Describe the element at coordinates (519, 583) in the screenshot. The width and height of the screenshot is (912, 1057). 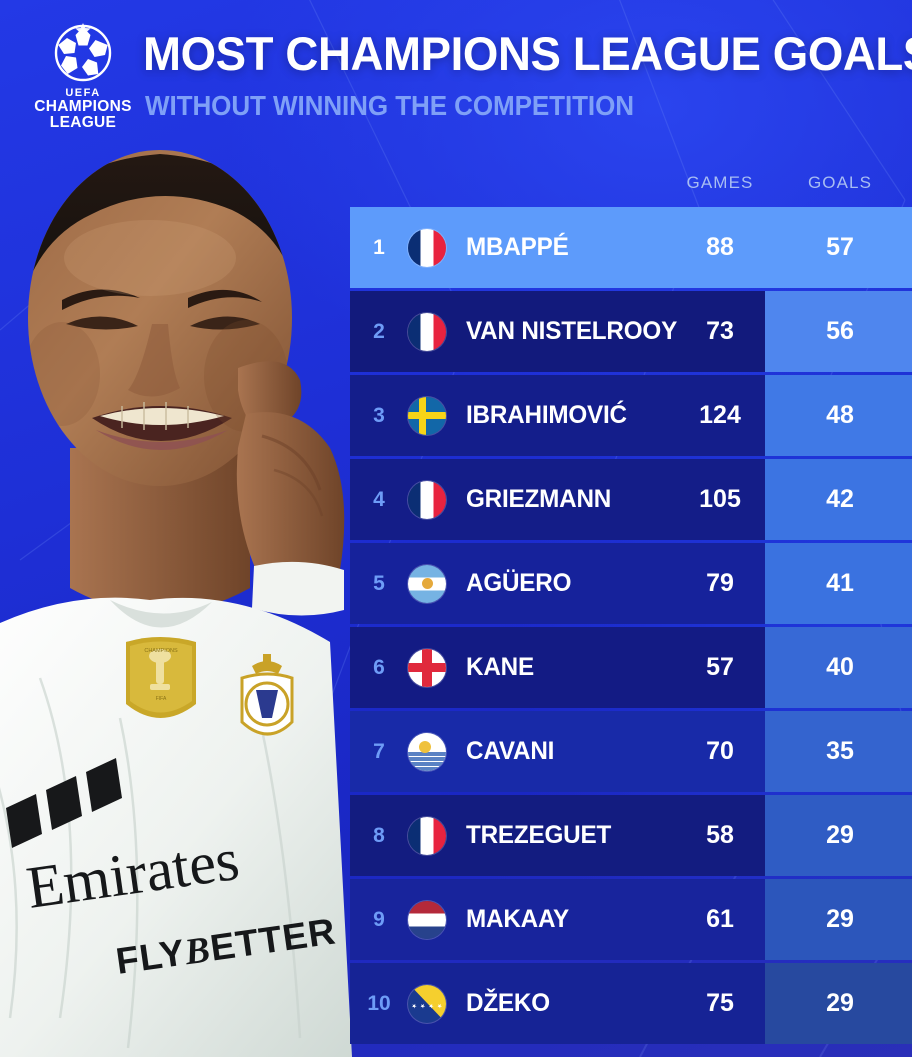
I see `player-name: AGÜERO` at that location.